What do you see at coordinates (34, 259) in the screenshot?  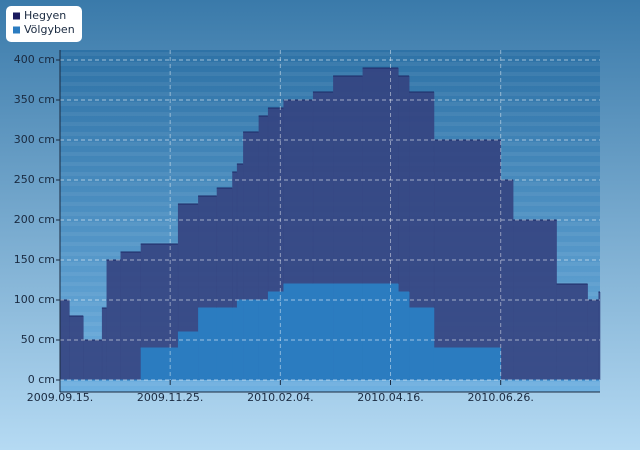 I see `y-tick-label: 150 cm` at bounding box center [34, 259].